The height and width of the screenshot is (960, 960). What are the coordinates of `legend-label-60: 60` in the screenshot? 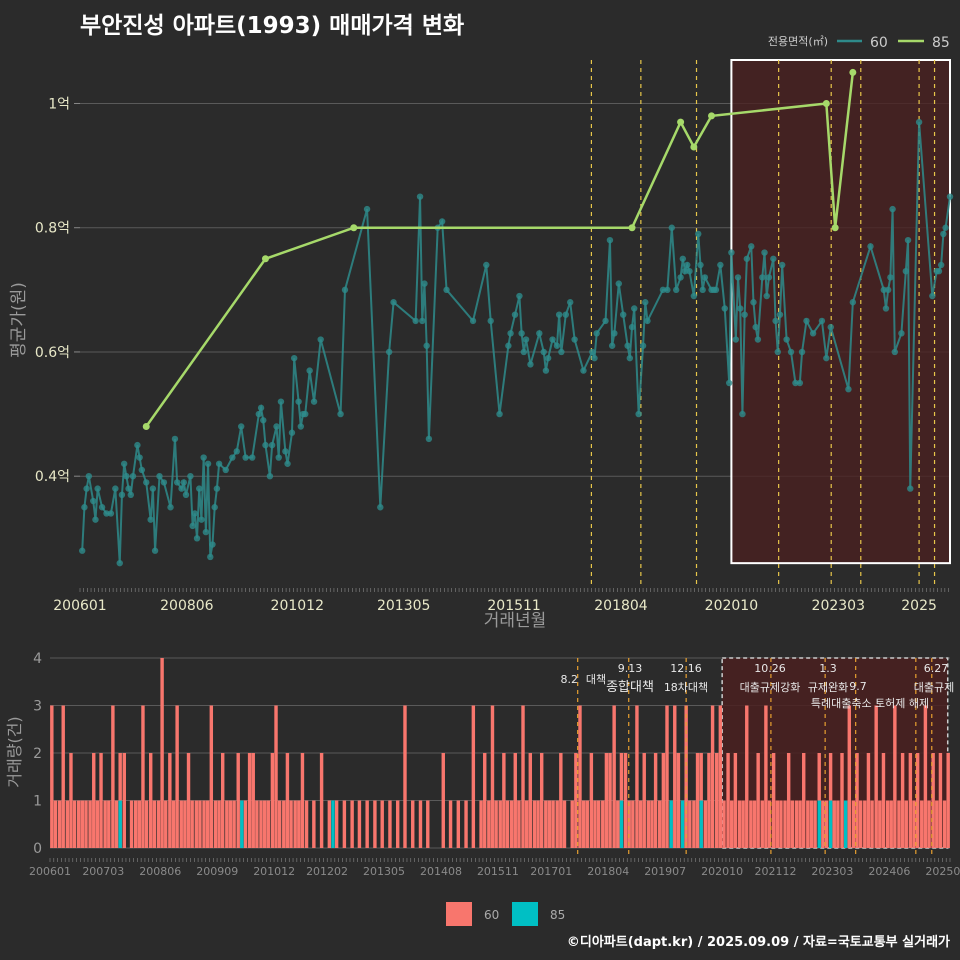 It's located at (879, 43).